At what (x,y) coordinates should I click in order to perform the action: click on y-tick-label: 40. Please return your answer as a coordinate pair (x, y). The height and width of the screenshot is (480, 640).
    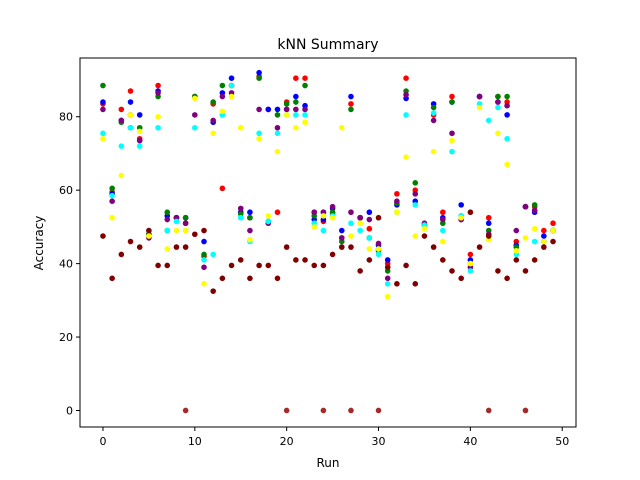
    Looking at the image, I should click on (66, 264).